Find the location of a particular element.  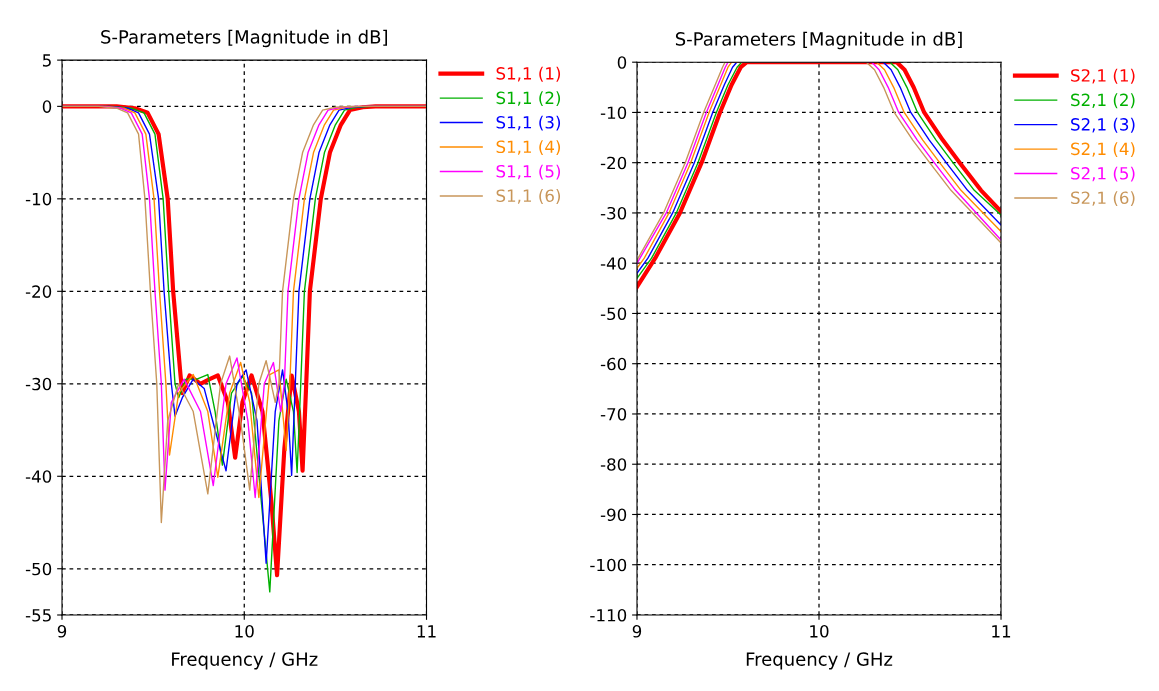

legend-label: S1,1 (4) is located at coordinates (528, 148).